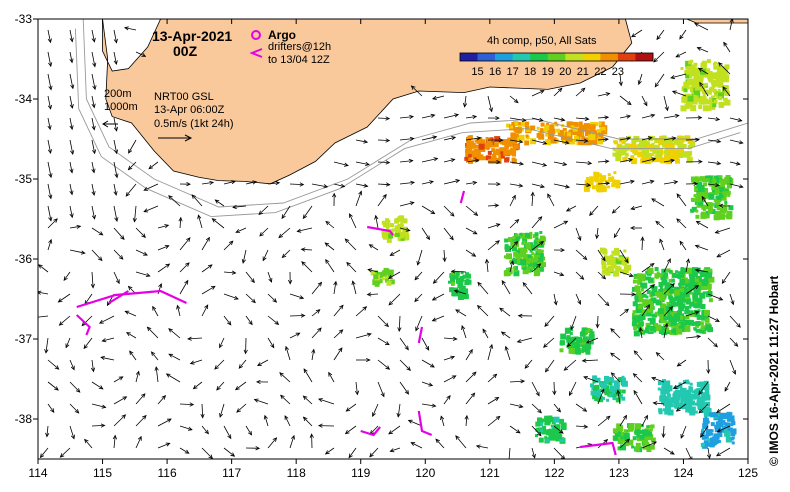  I want to click on argo-track, so click(420, 335).